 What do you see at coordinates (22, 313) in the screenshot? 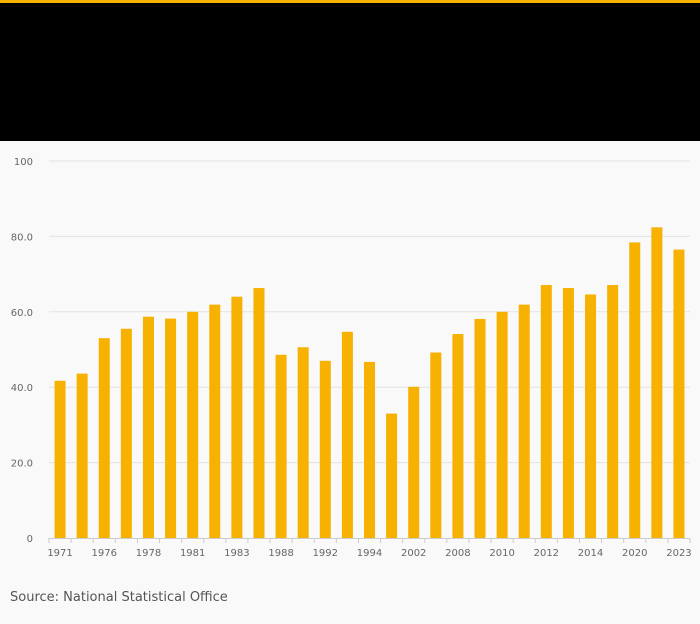
I see `y-tick-label: 60.0` at bounding box center [22, 313].